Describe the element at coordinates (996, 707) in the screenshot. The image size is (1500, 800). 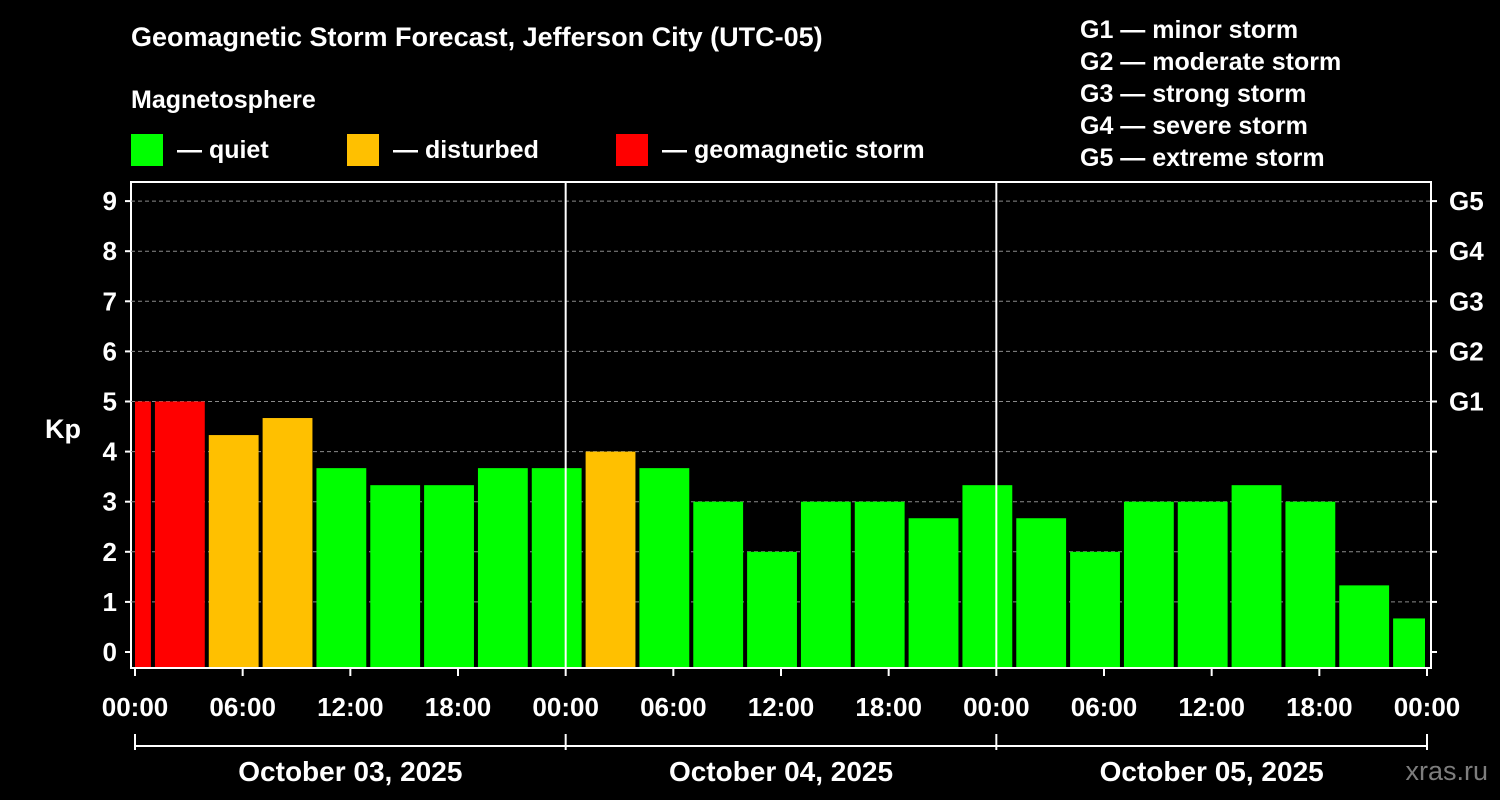
I see `x-tick-label-8: 00:00` at that location.